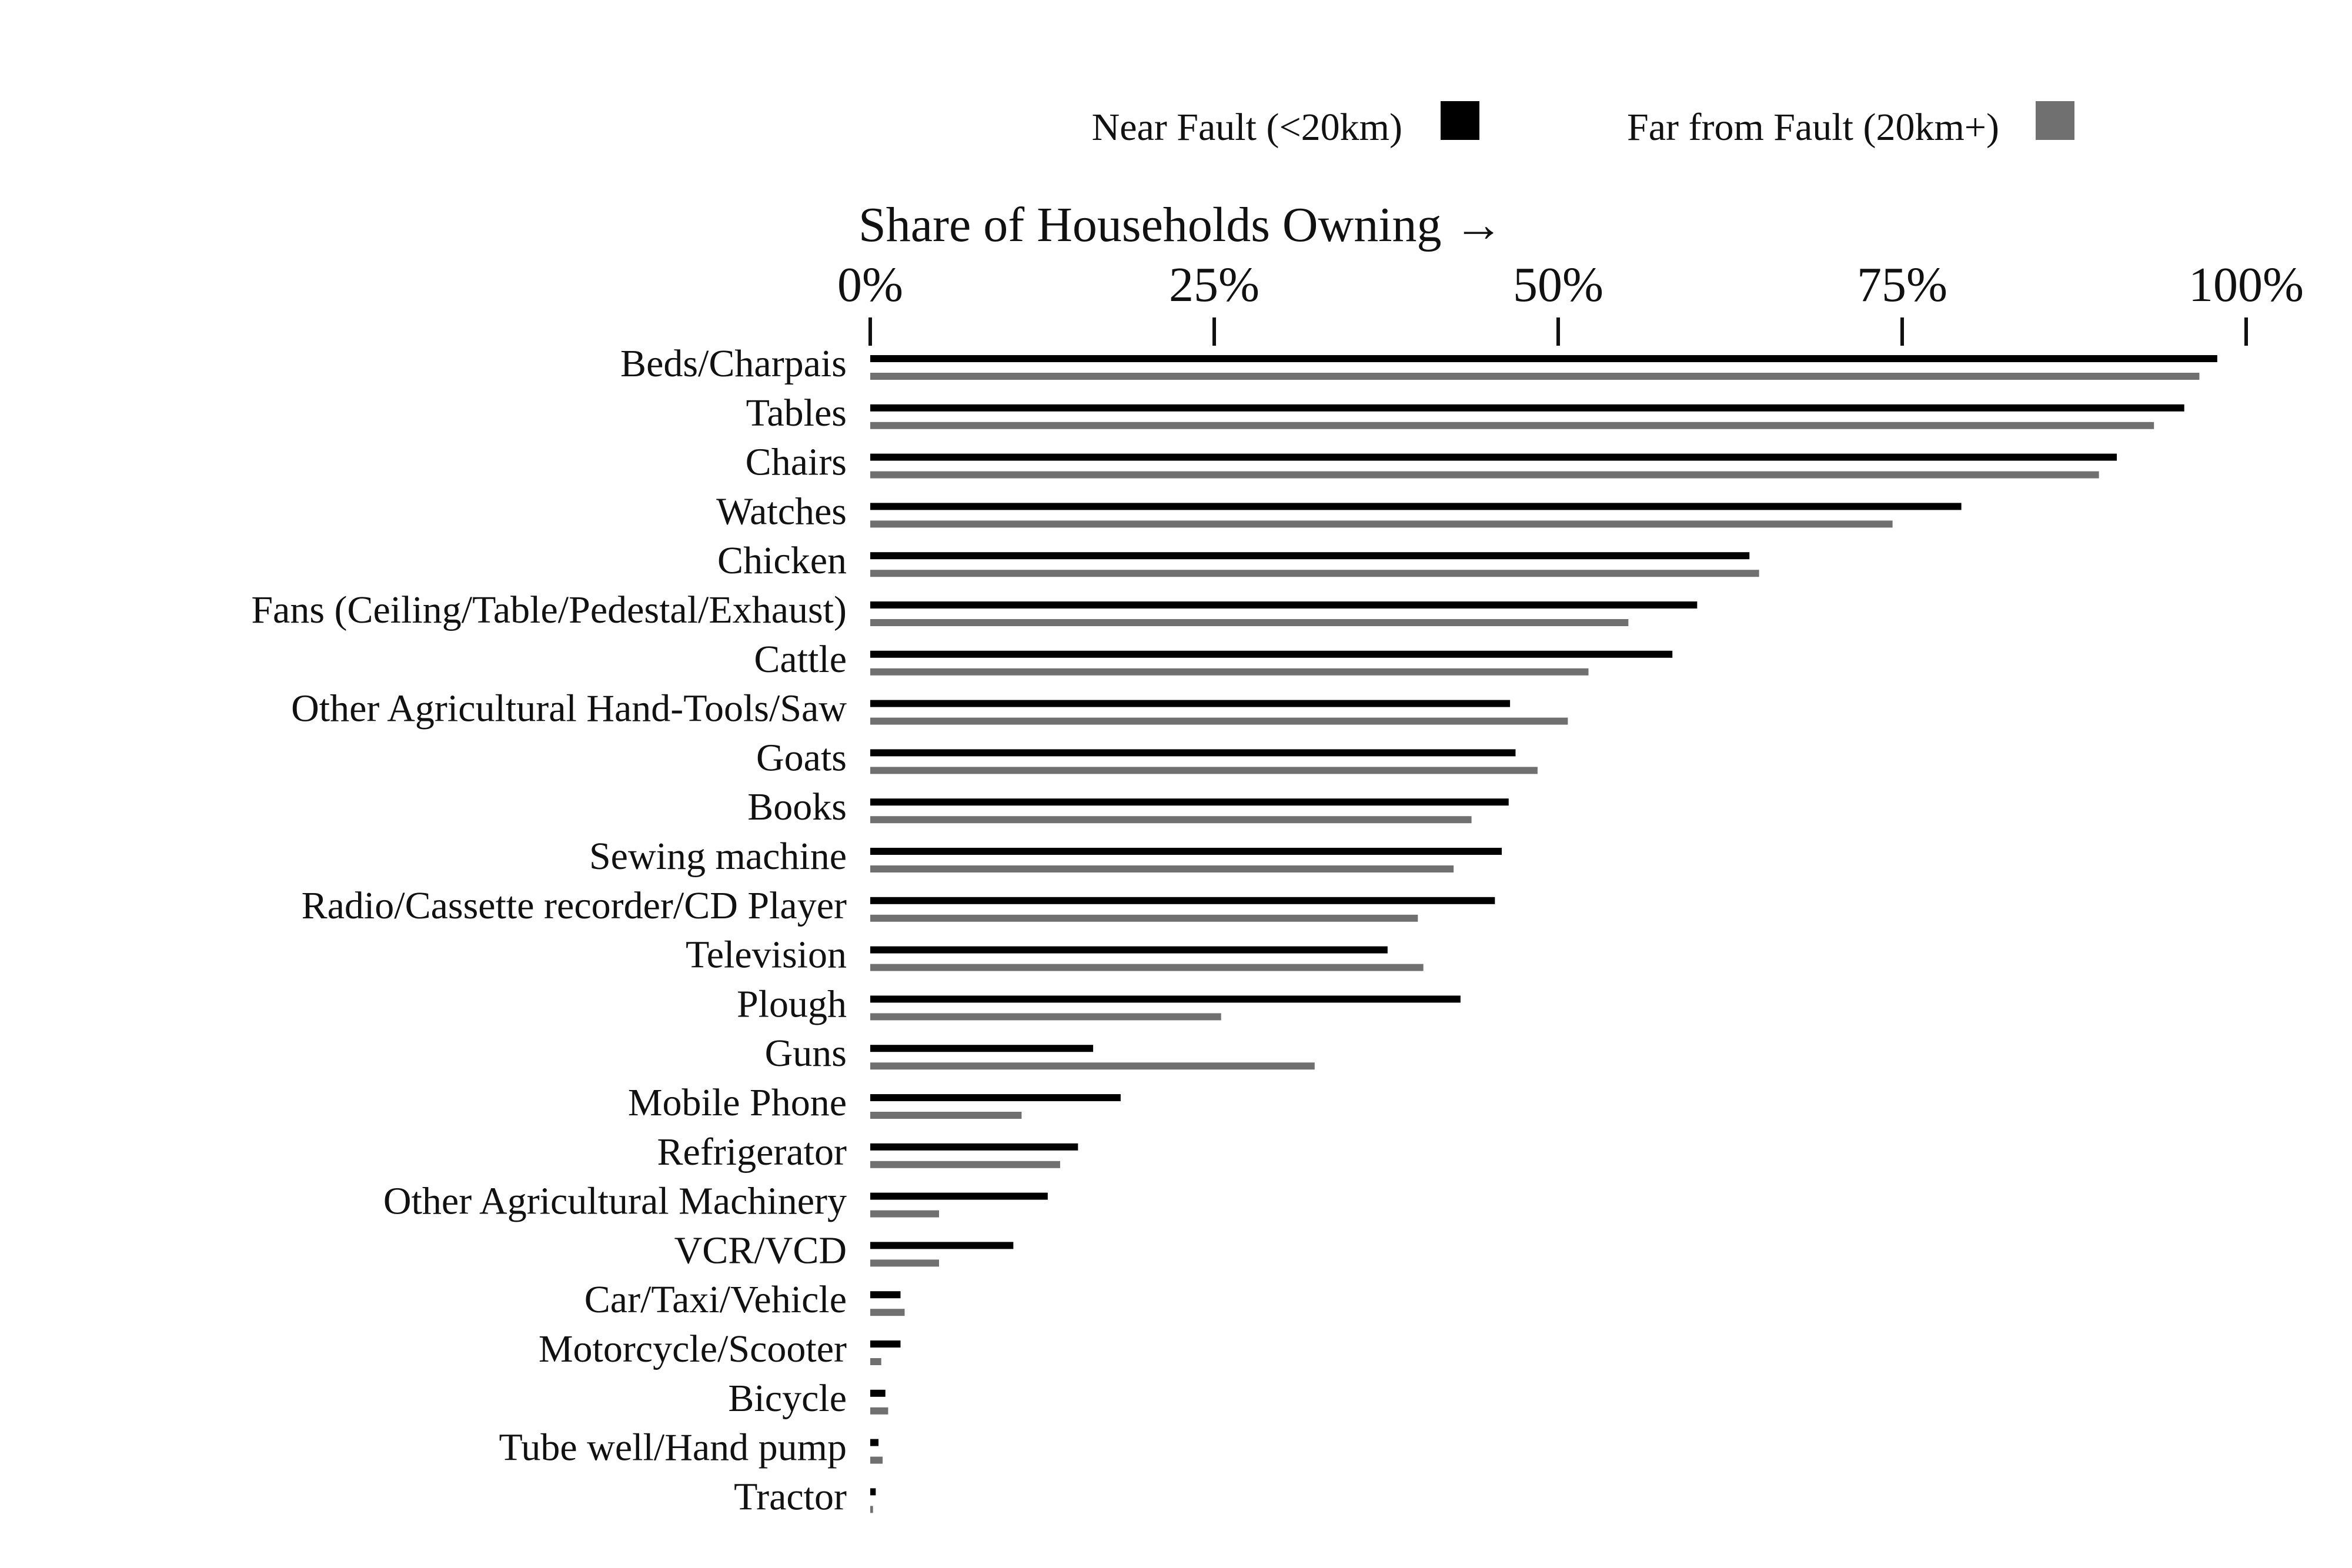 The image size is (2352, 1568). What do you see at coordinates (781, 511) in the screenshot?
I see `category-label: Watches` at bounding box center [781, 511].